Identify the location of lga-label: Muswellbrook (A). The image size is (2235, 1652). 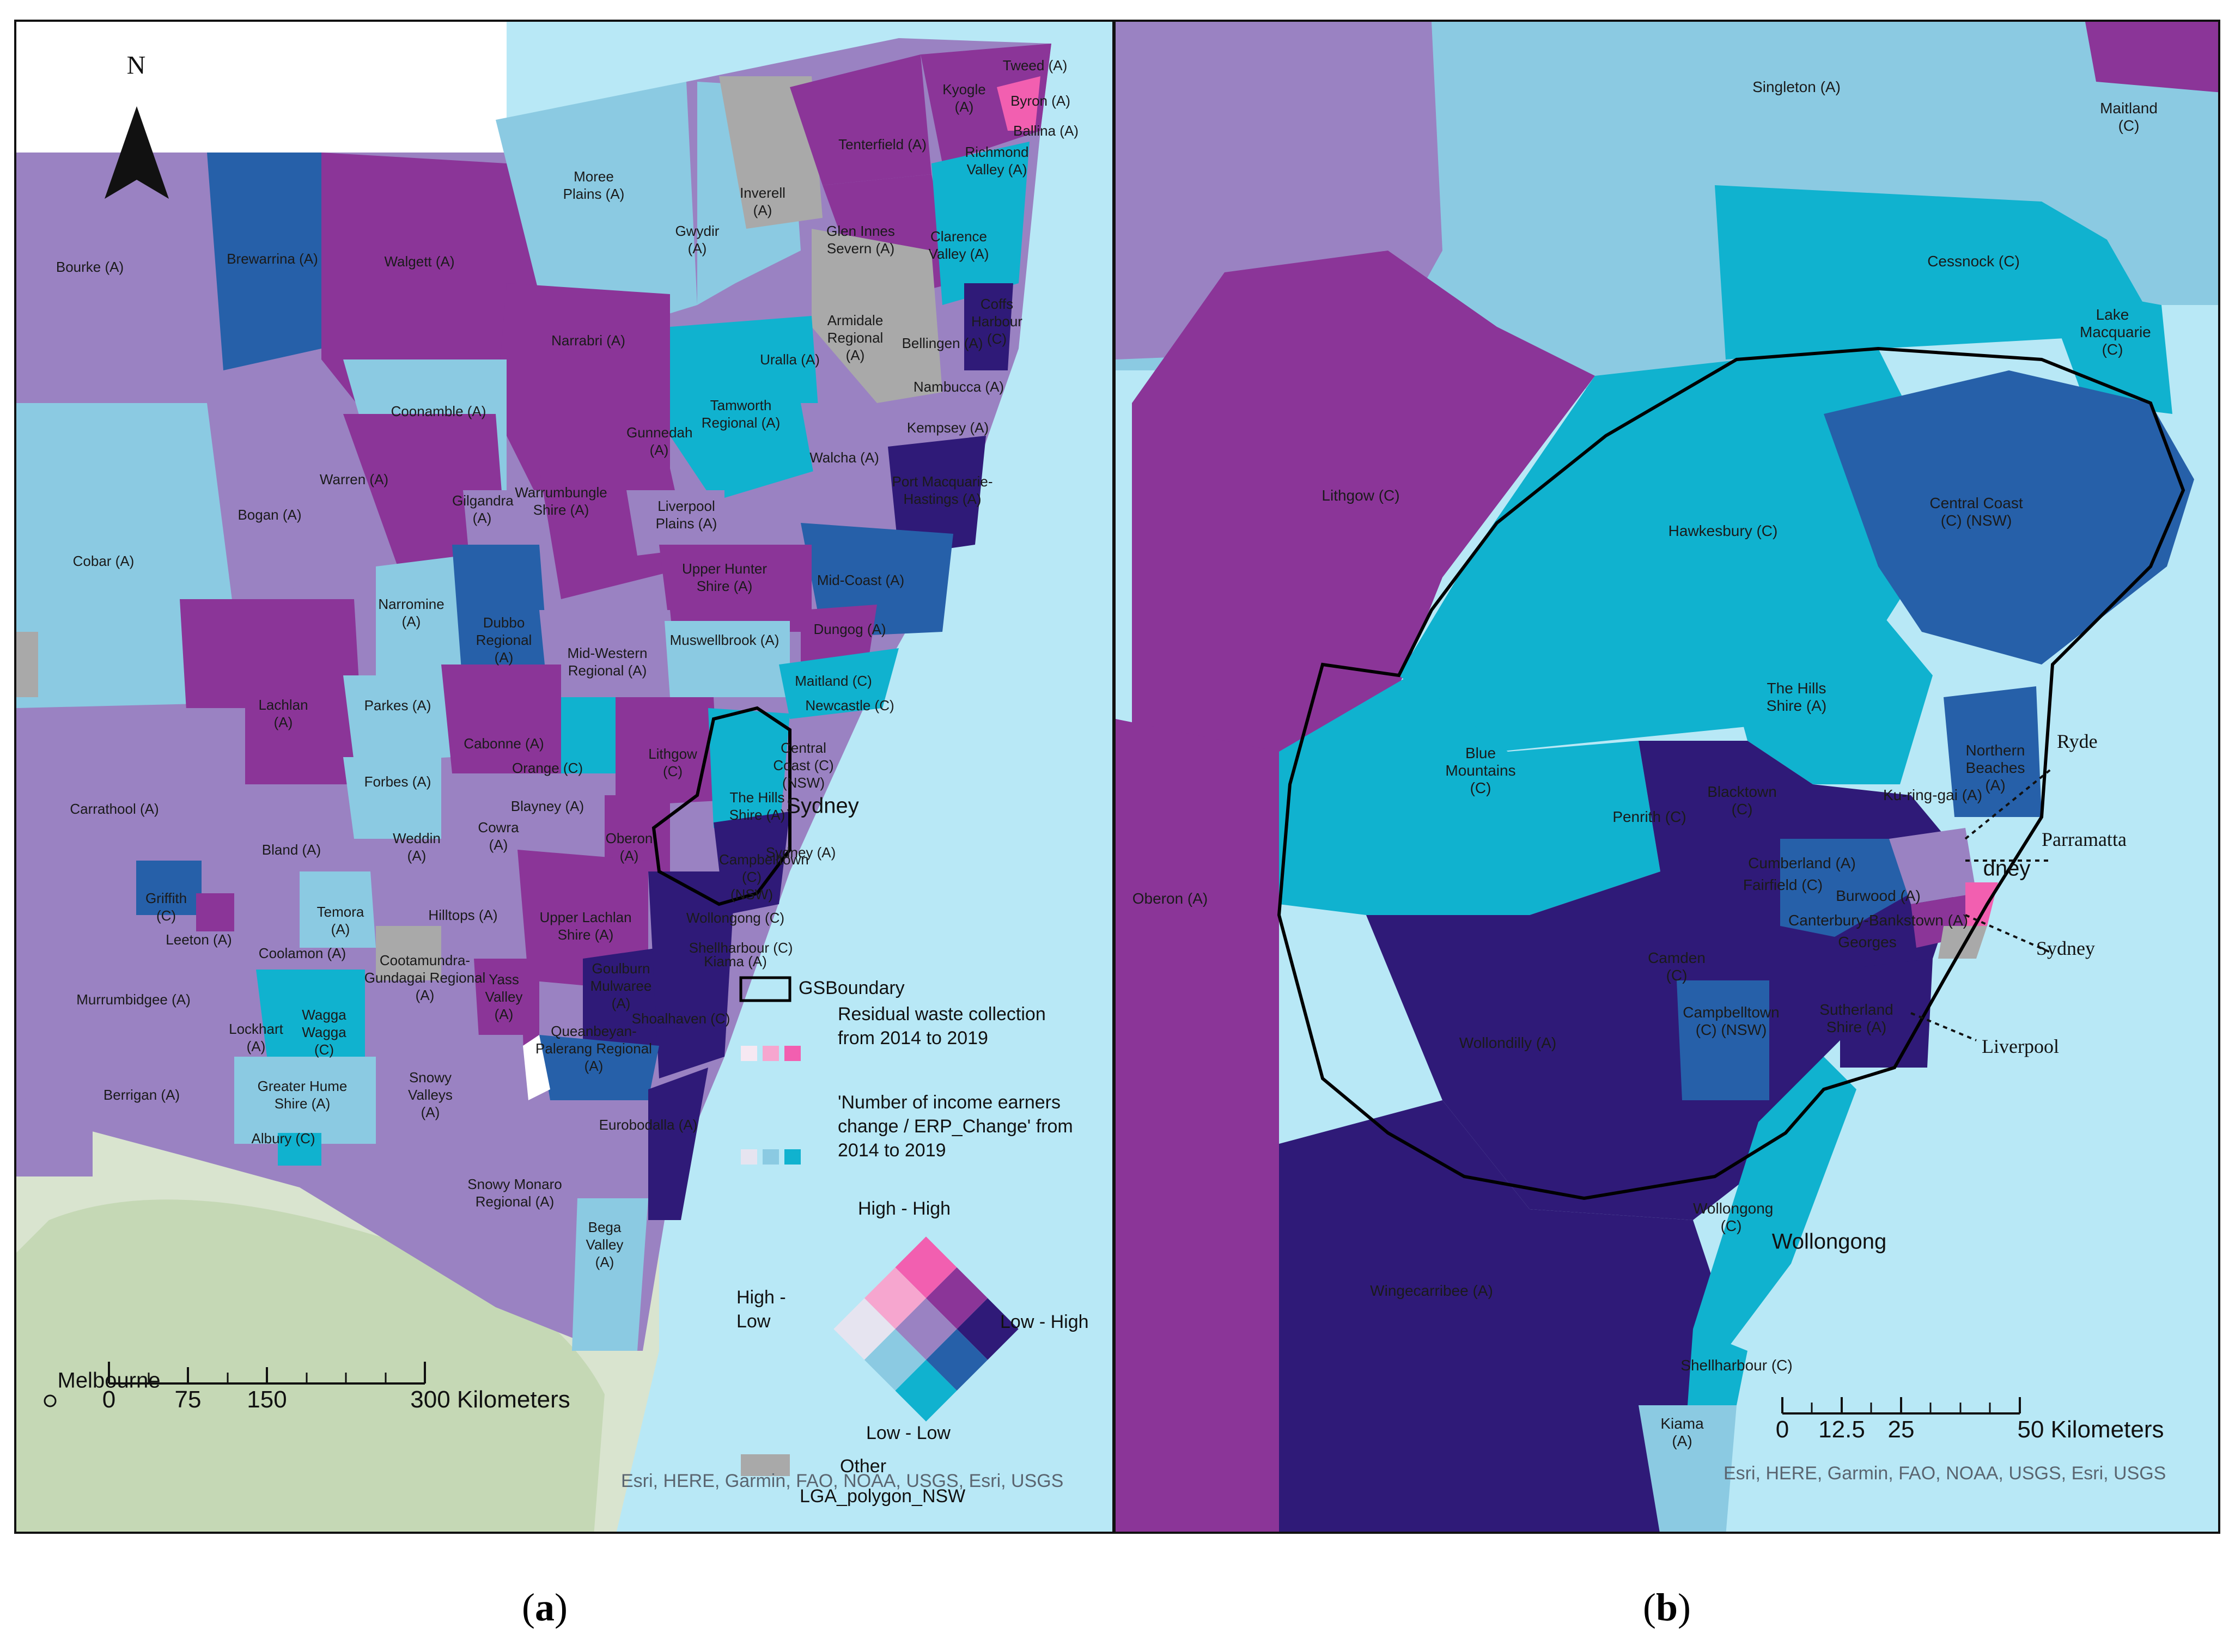
(724, 640).